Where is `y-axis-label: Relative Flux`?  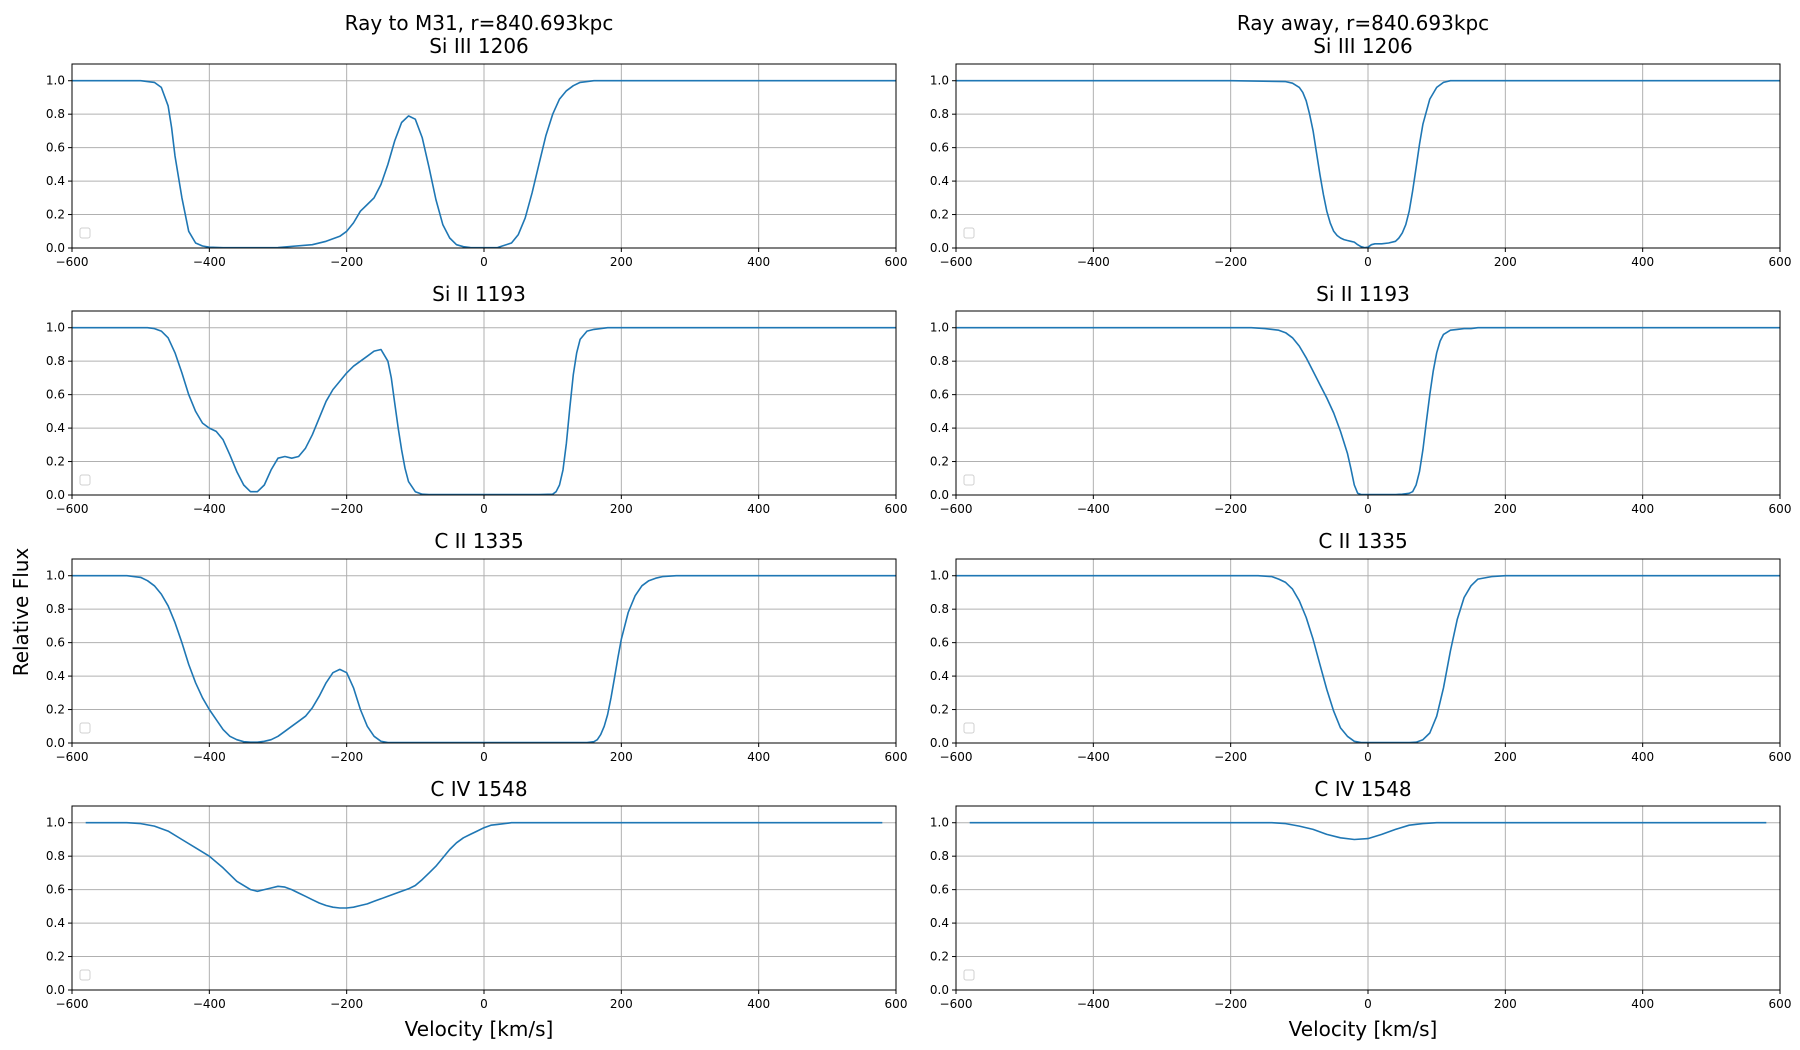 y-axis-label: Relative Flux is located at coordinates (21, 612).